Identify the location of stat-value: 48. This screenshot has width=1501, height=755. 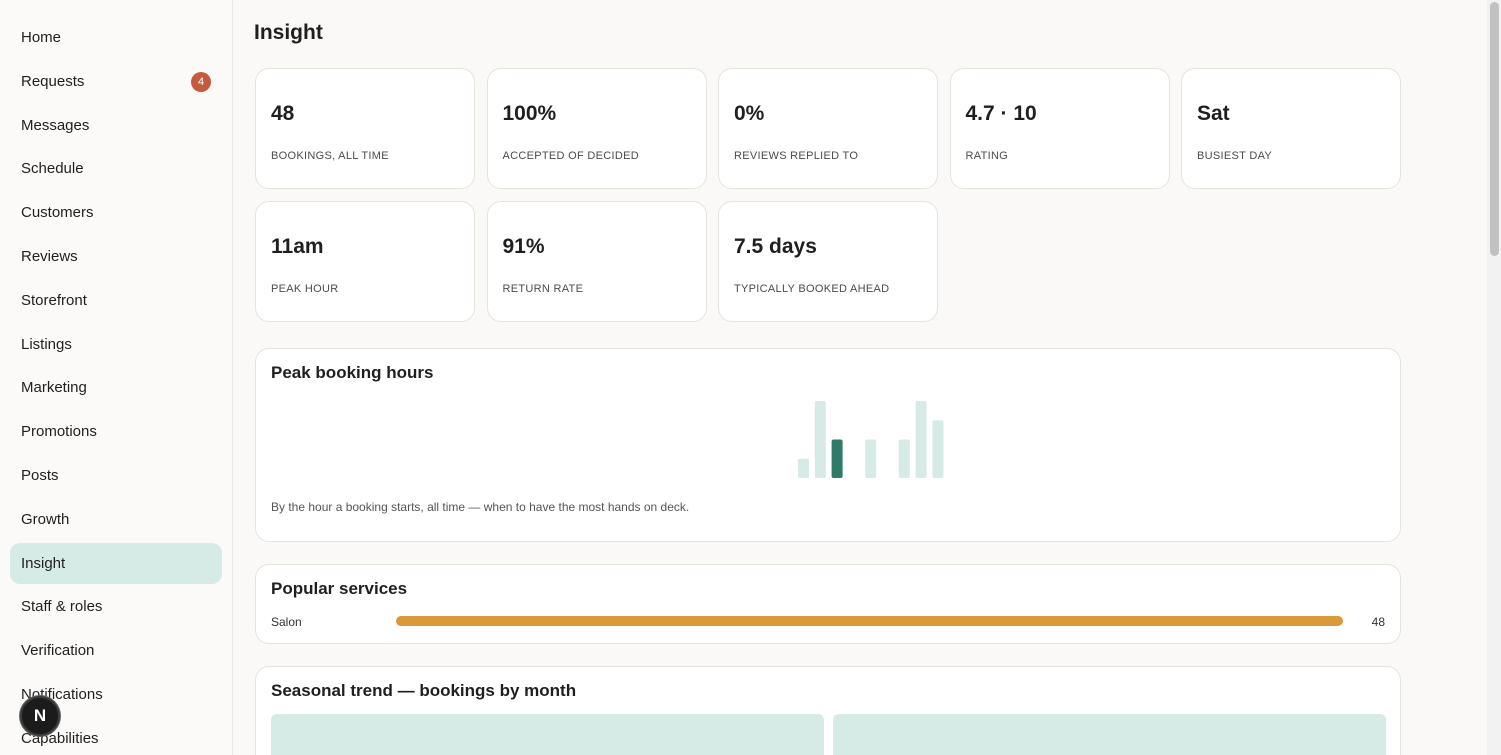
(283, 113).